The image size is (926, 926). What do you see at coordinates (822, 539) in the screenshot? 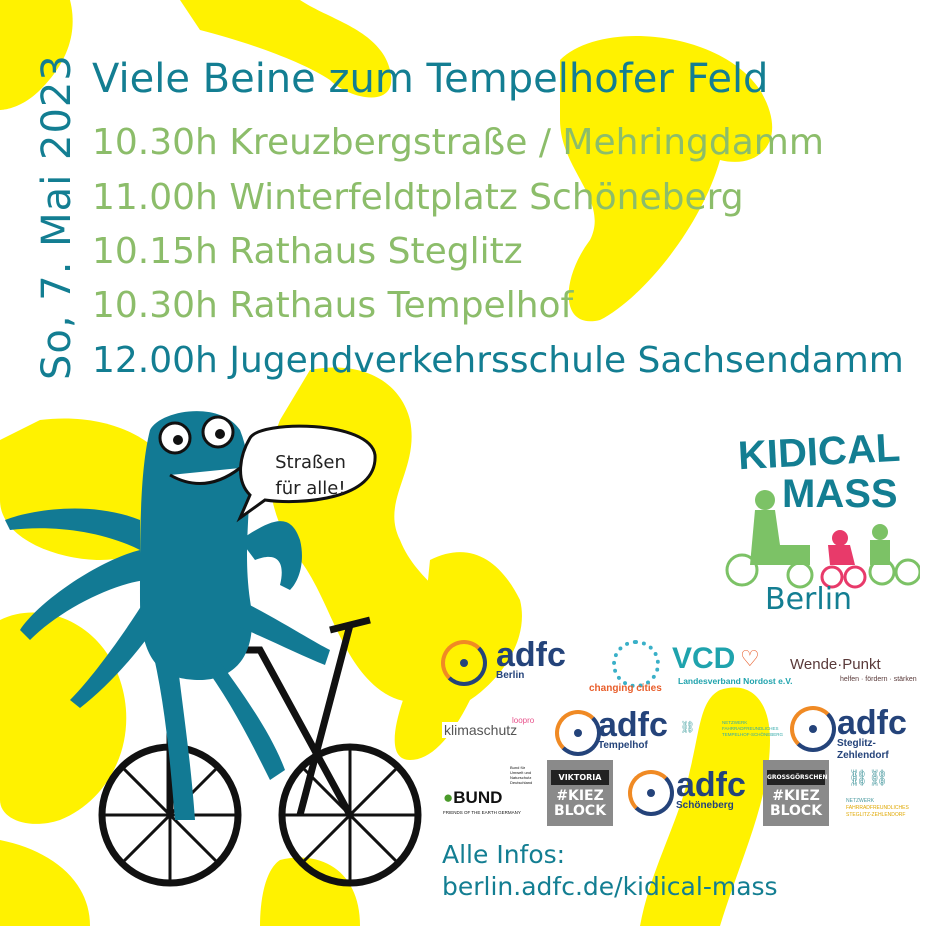
I see `family-cyclists-icon` at bounding box center [822, 539].